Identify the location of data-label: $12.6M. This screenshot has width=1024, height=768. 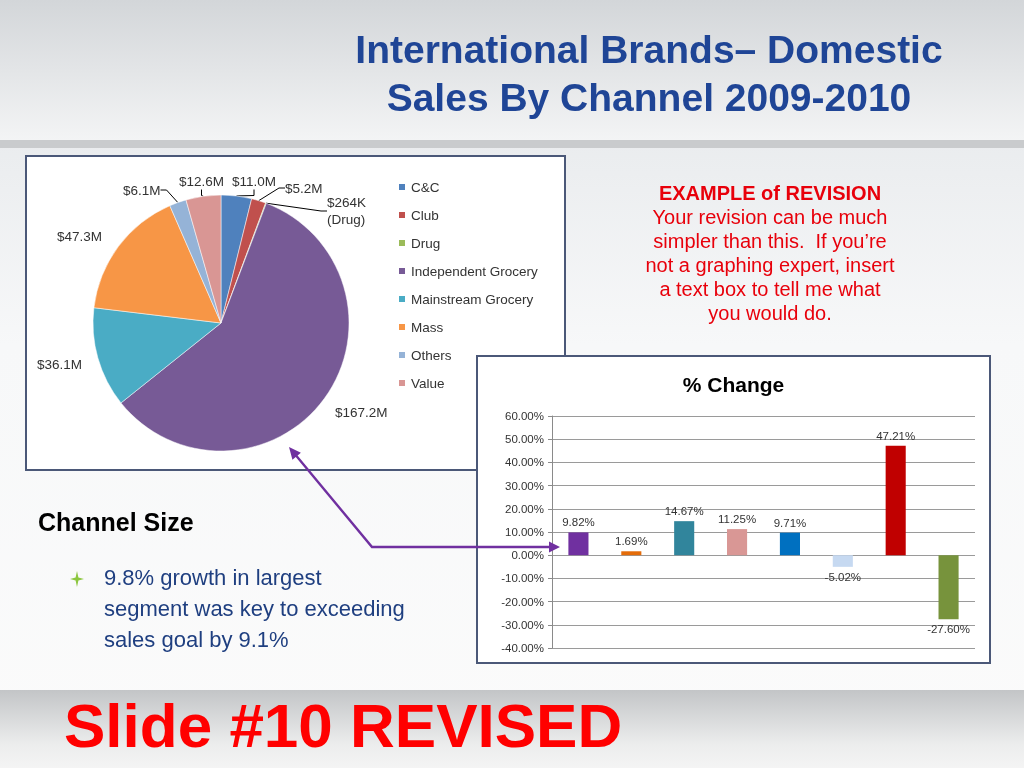
(202, 181).